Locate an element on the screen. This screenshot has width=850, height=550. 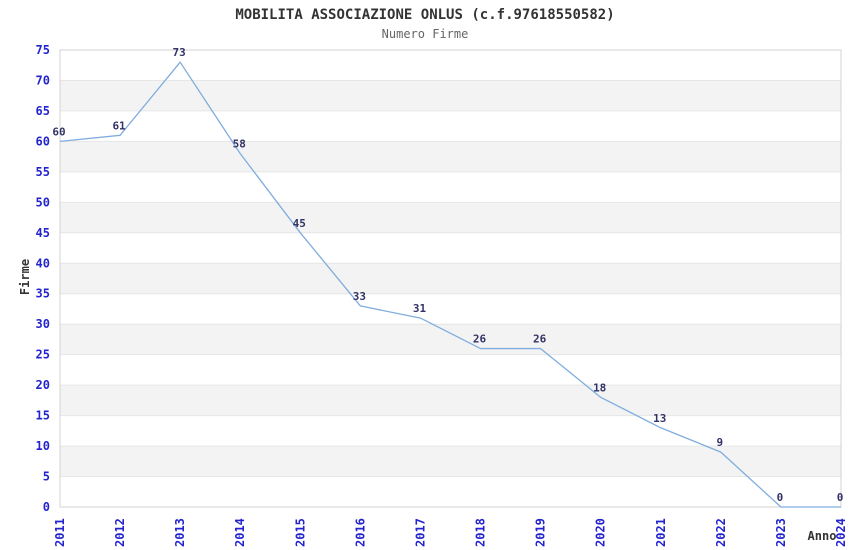
data-point-label: 31 is located at coordinates (420, 308).